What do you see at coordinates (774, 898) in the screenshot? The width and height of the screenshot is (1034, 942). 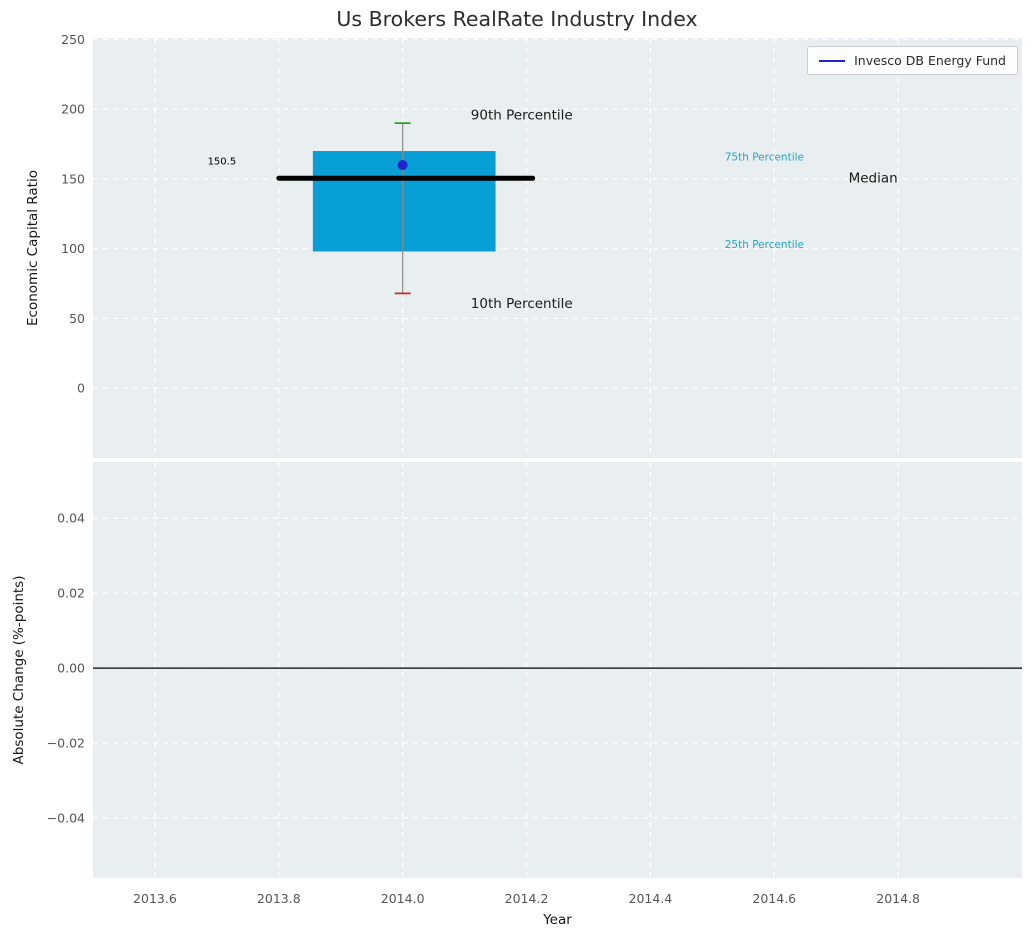 I see `x-tick-label: 2014.6` at bounding box center [774, 898].